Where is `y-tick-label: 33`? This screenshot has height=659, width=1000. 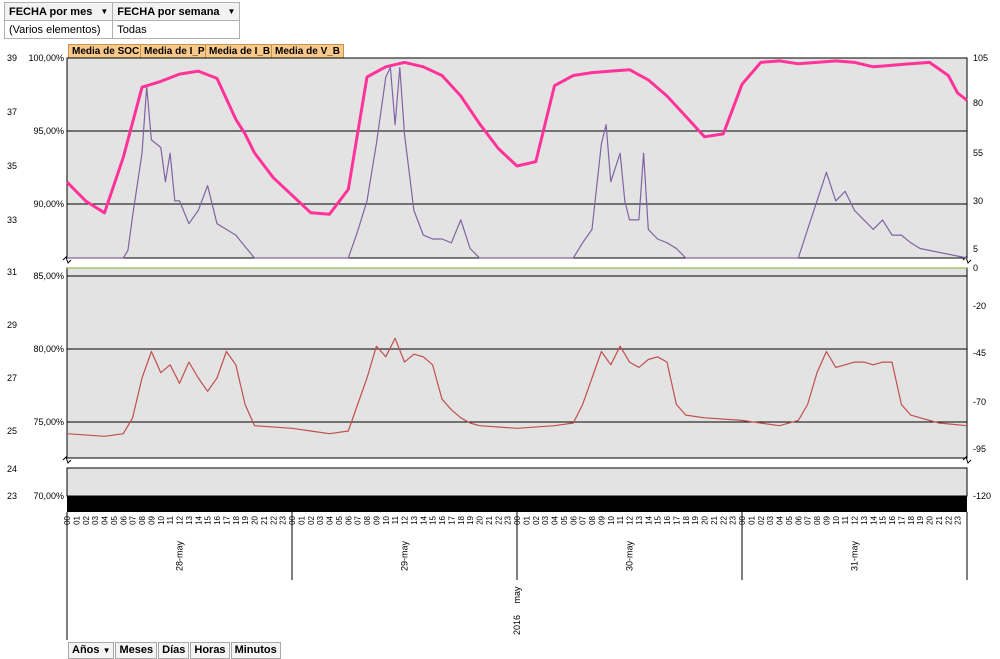 y-tick-label: 33 is located at coordinates (12, 220).